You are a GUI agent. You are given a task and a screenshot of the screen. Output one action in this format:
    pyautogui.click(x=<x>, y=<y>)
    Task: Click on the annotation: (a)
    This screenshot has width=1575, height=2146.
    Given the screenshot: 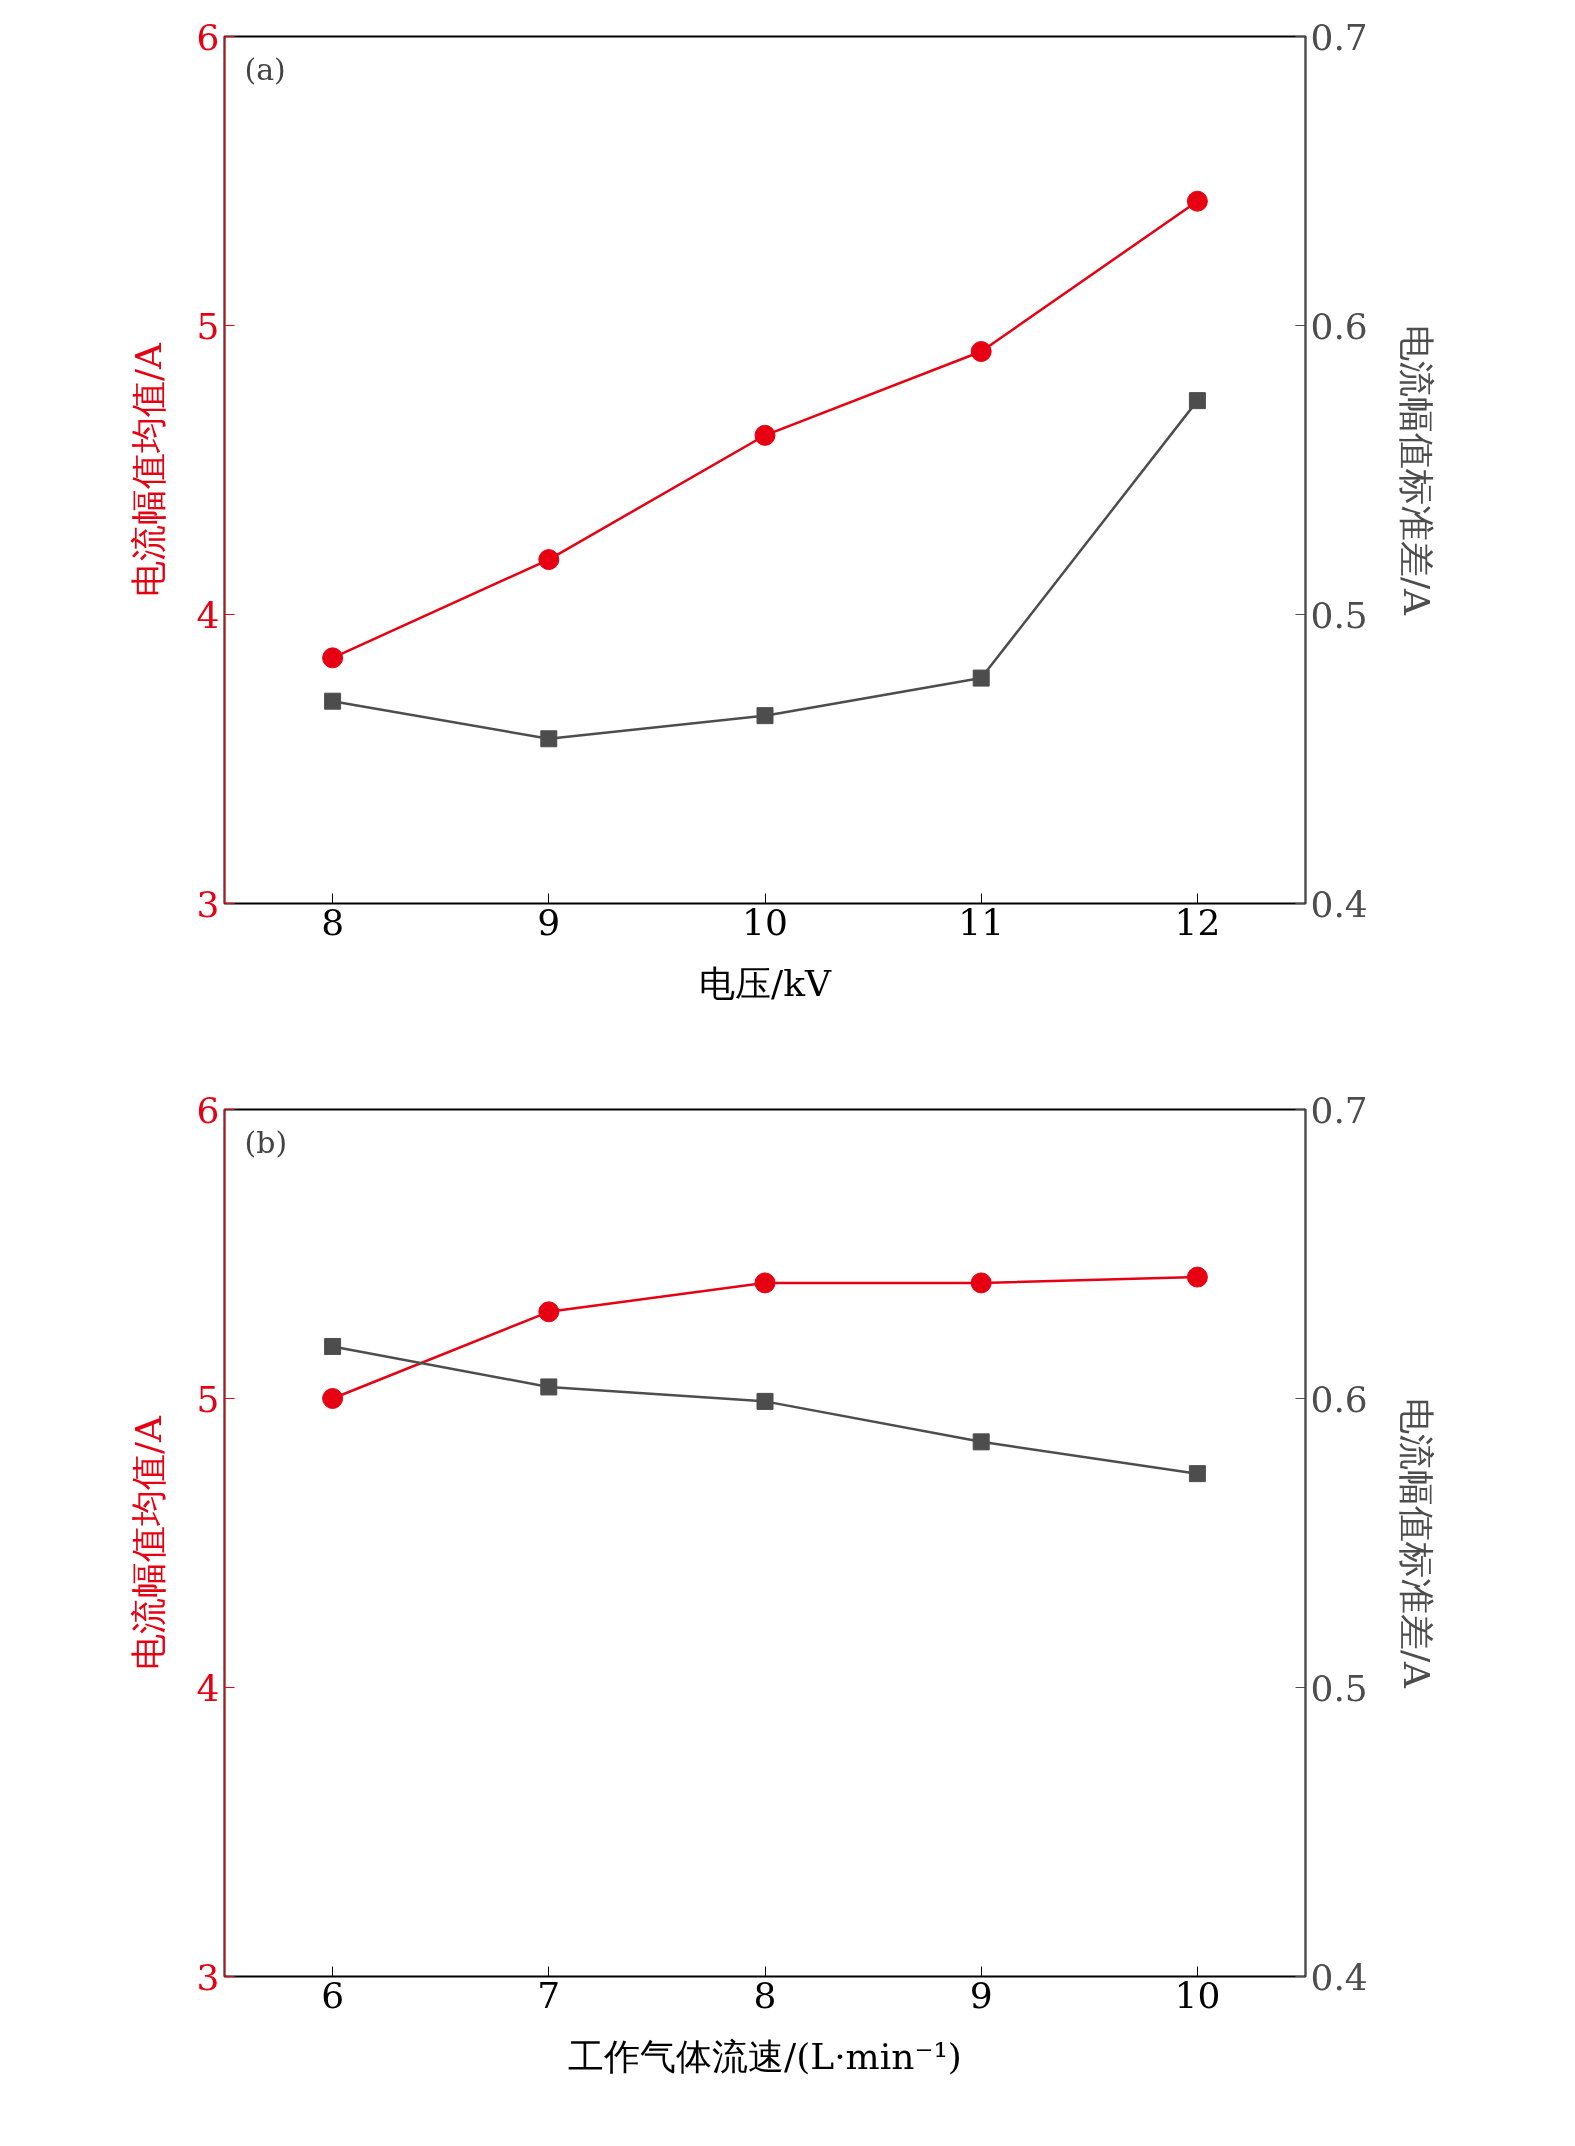 What is the action you would take?
    pyautogui.click(x=265, y=69)
    